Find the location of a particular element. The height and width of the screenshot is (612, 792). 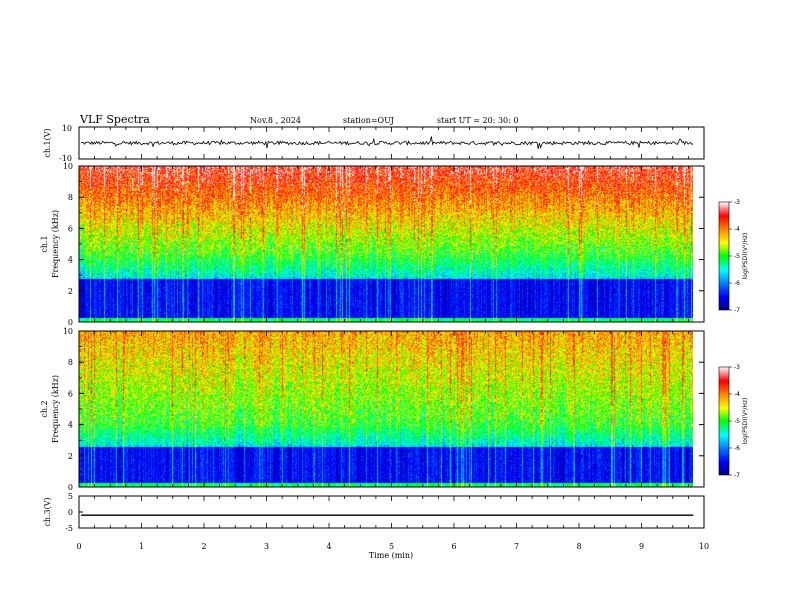

ch3-waveform-panel: 5 0 -5 ch.3(V) is located at coordinates (374, 512).